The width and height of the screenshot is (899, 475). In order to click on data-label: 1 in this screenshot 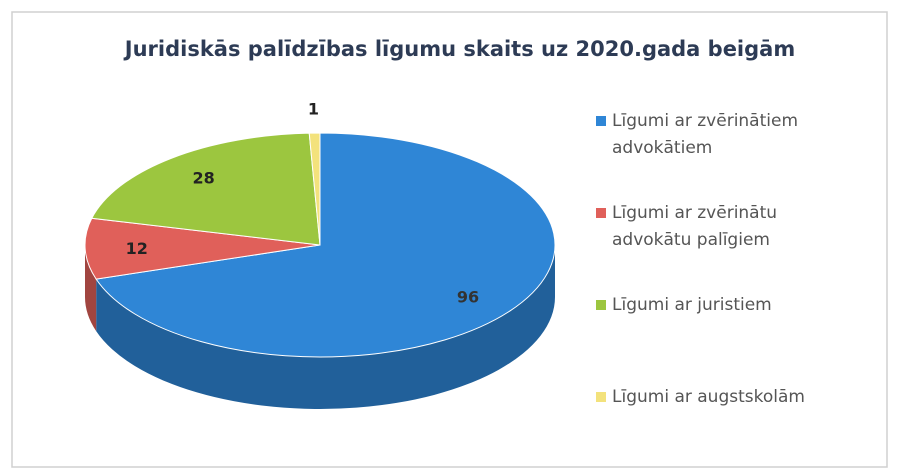, I will do `click(313, 108)`.